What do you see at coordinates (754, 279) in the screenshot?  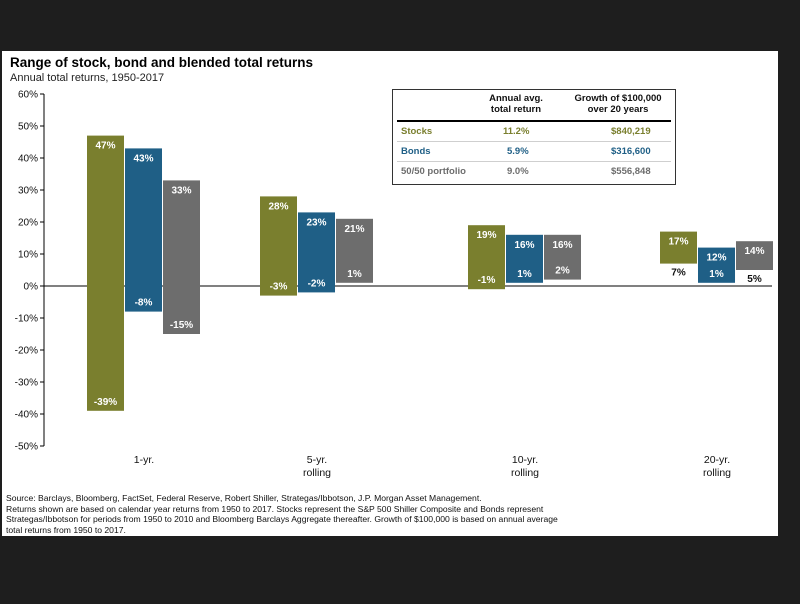 I see `min-data-label: 5%` at bounding box center [754, 279].